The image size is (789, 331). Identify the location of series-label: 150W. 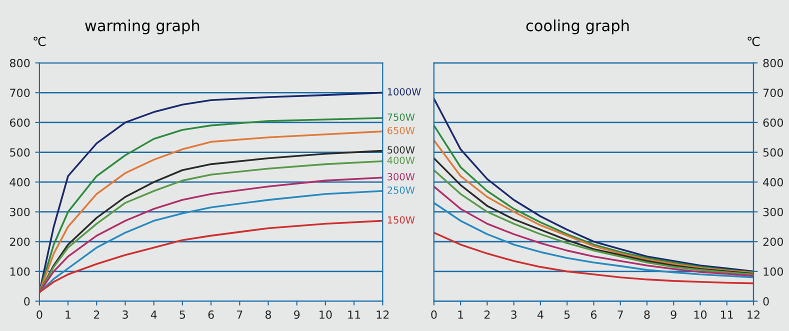
(401, 220).